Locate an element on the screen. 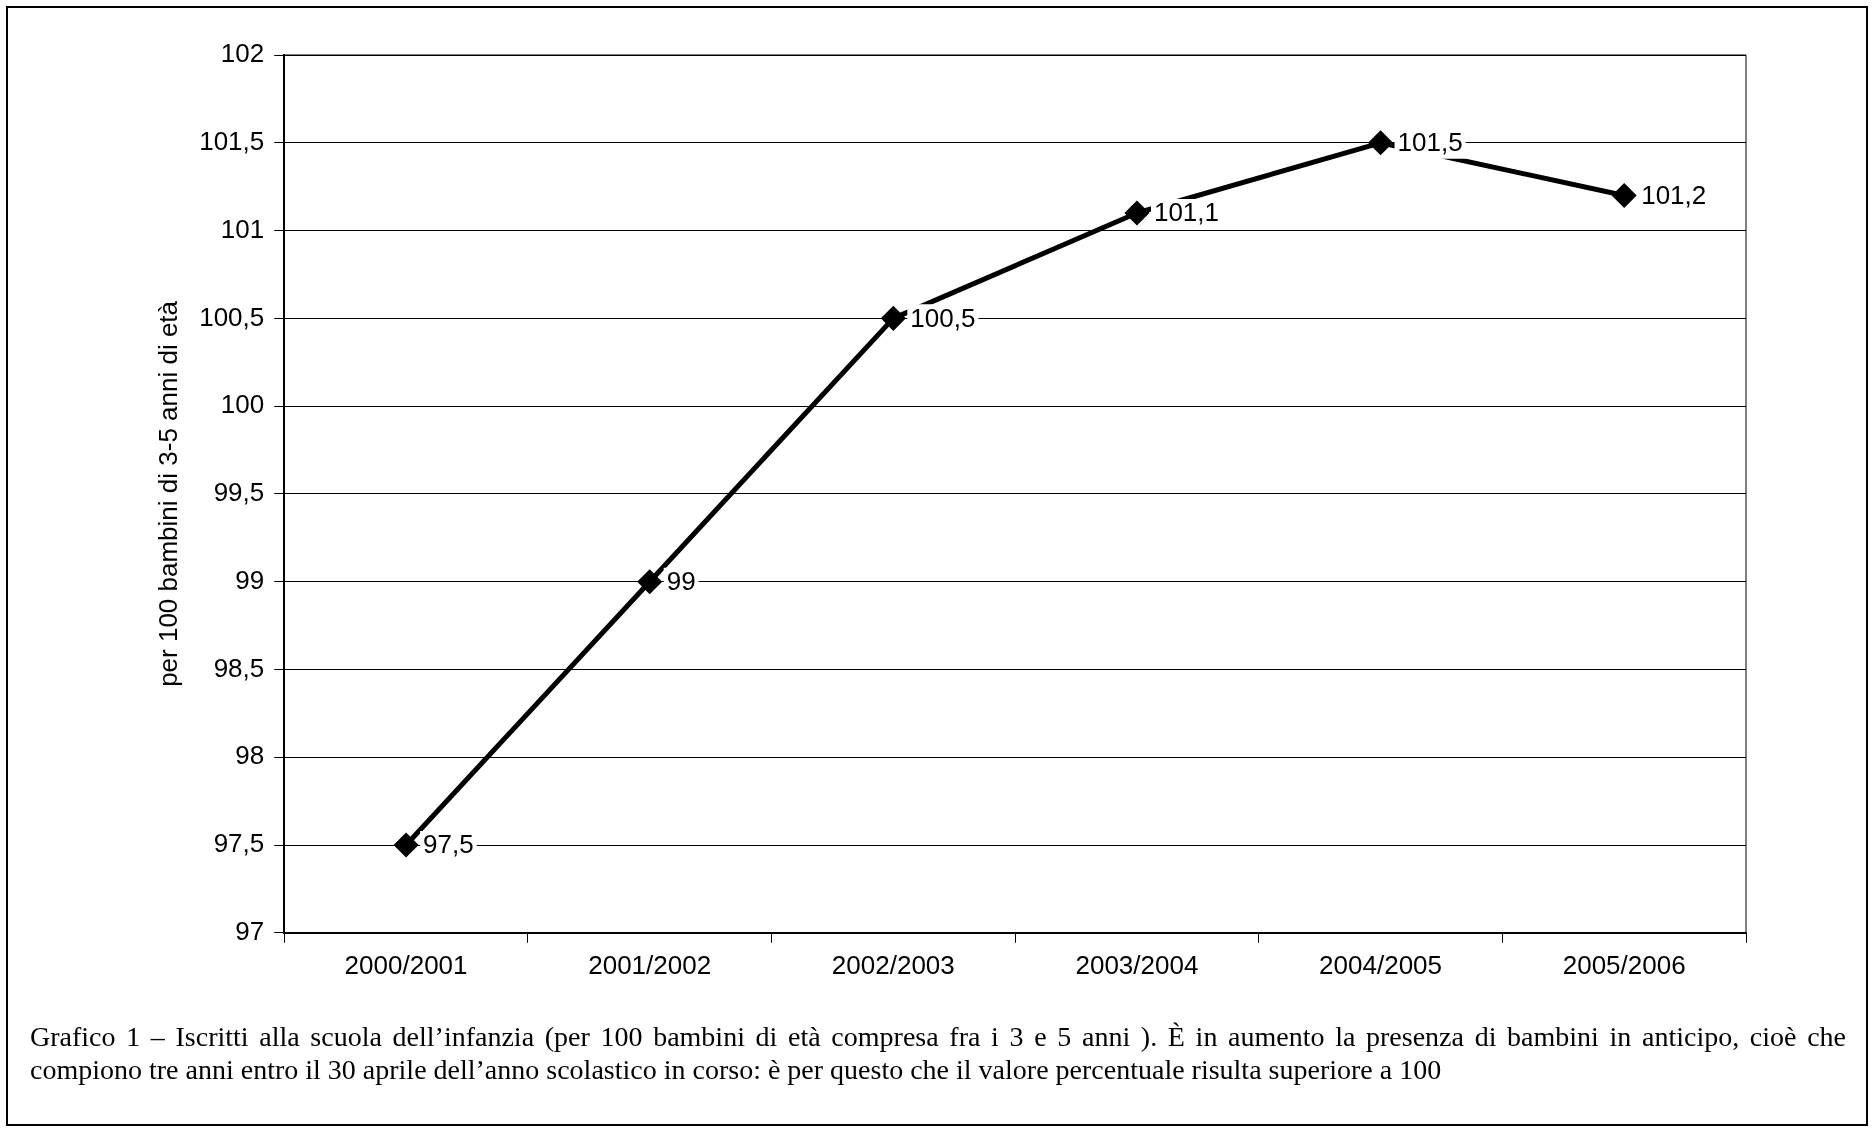 This screenshot has width=1876, height=1134. y-tick-label: 100 is located at coordinates (242, 404).